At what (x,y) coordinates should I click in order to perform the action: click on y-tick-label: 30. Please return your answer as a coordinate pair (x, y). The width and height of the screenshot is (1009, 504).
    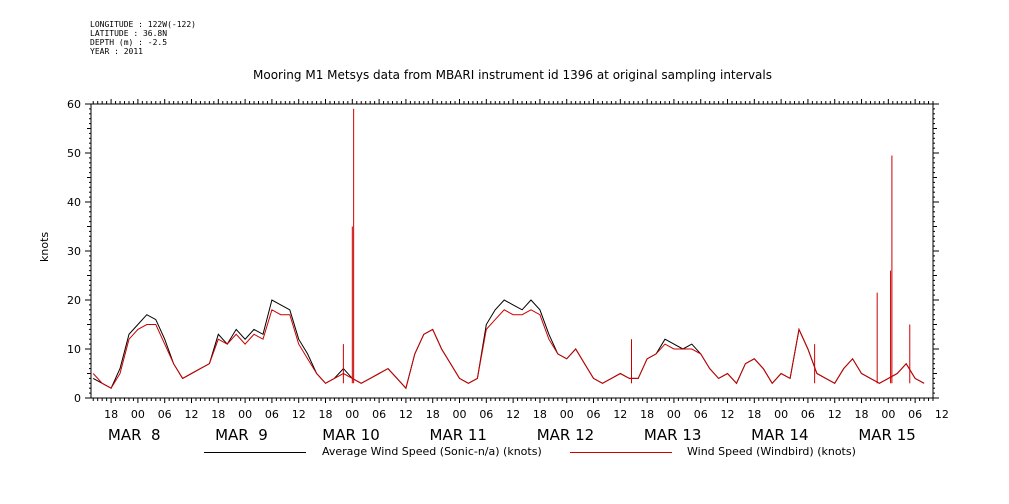
    Looking at the image, I should click on (74, 251).